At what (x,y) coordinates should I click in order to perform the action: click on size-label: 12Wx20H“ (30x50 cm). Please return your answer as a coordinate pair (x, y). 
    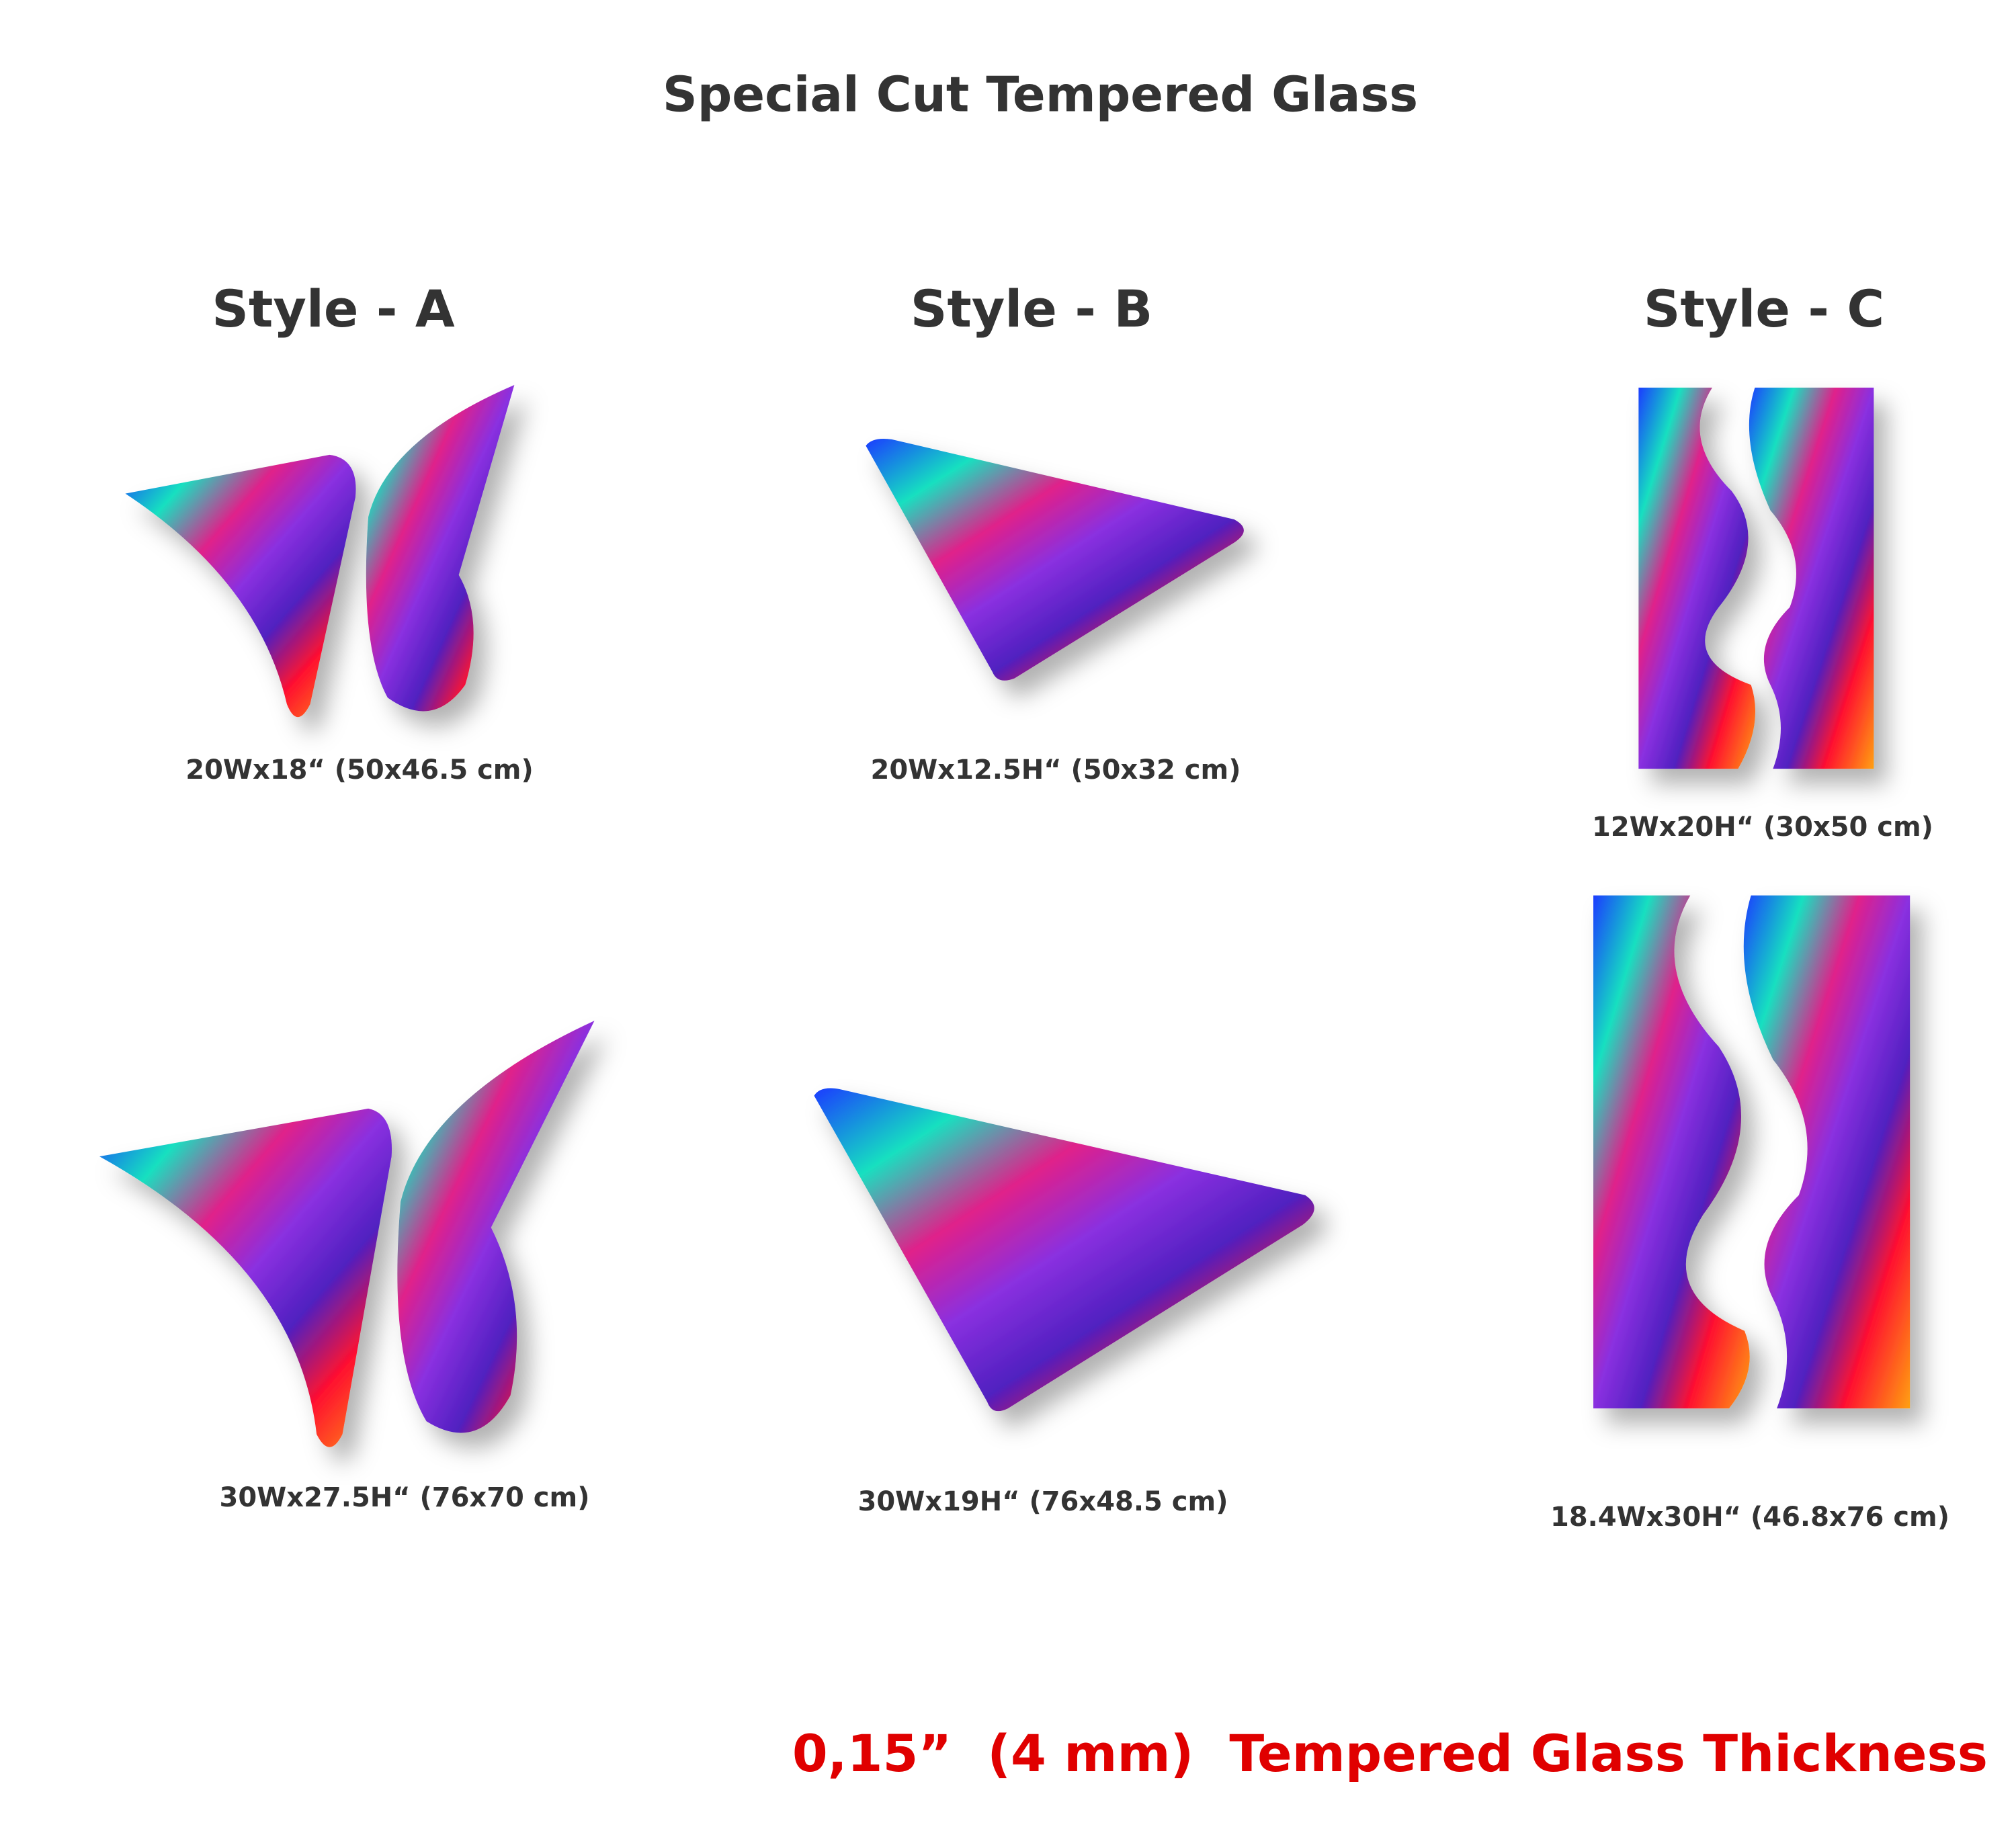
    Looking at the image, I should click on (1763, 828).